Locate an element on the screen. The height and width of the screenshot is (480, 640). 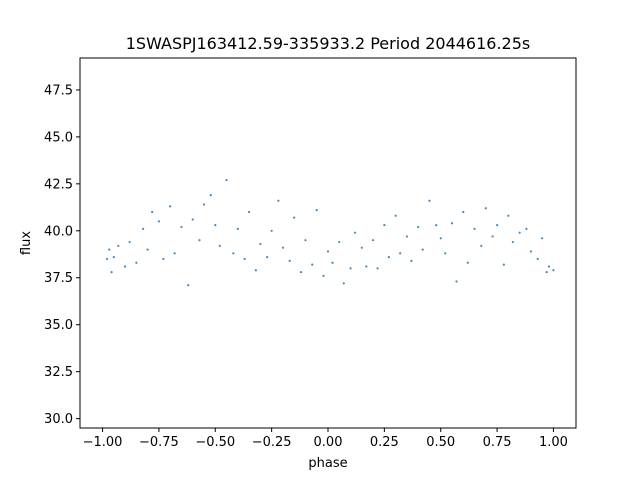
y-tick-label: 35.0 is located at coordinates (58, 325).